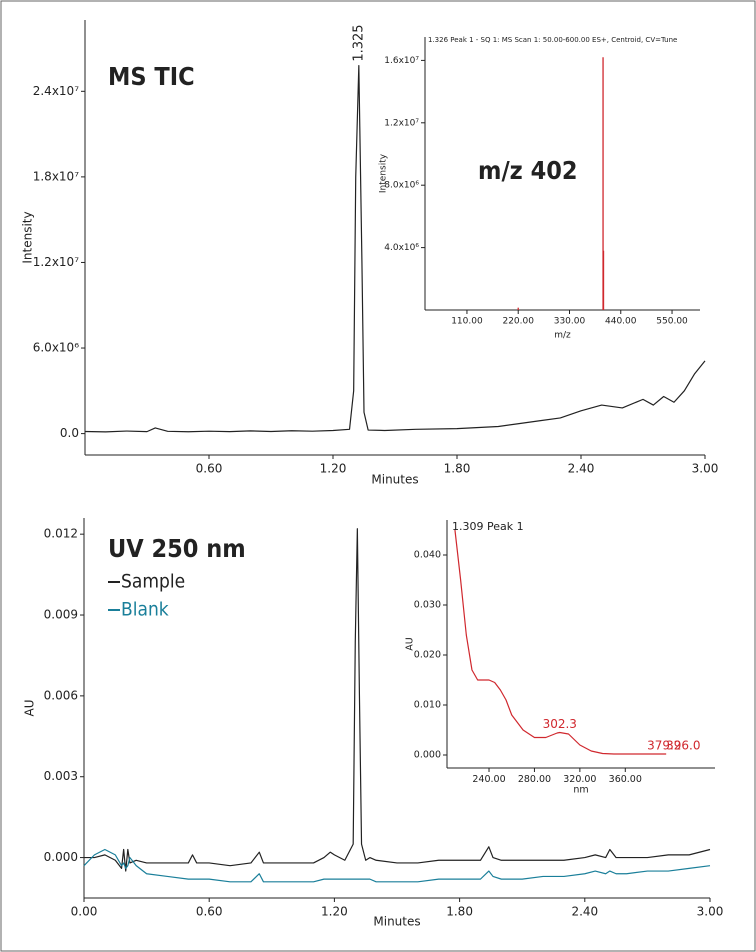  Describe the element at coordinates (56, 348) in the screenshot. I see `y-tick-label: 6.0x10⁶` at that location.